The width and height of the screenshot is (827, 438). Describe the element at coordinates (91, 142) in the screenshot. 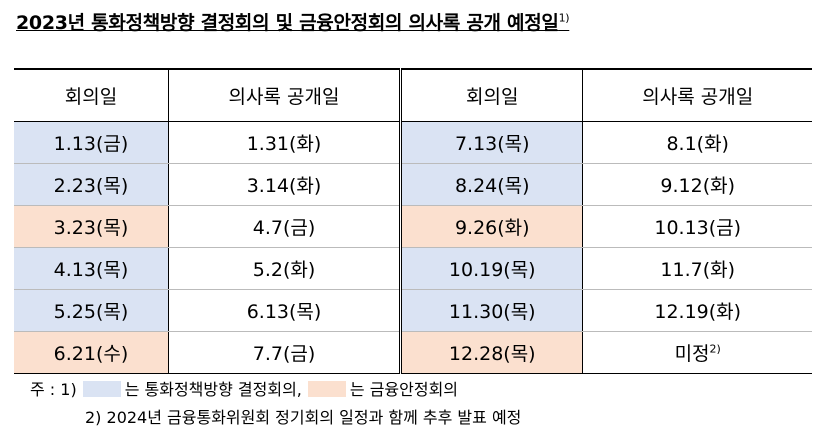

I see `table-cell: 1.13(금)` at that location.